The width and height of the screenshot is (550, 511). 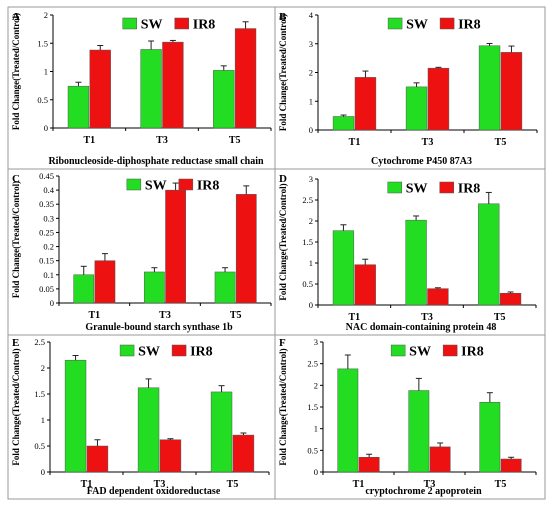 I want to click on y-tick-label: 0.45, so click(x=46, y=176).